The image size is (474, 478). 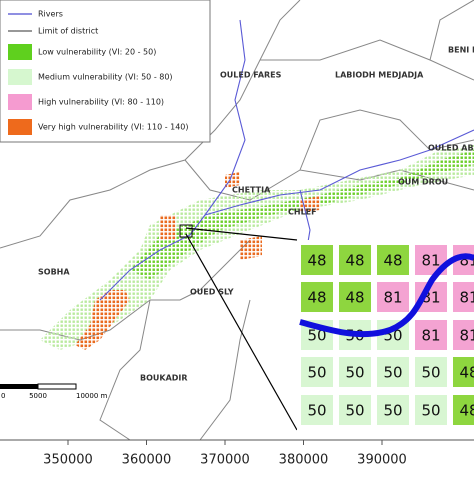 I want to click on place-name: CHLEF, so click(x=302, y=212).